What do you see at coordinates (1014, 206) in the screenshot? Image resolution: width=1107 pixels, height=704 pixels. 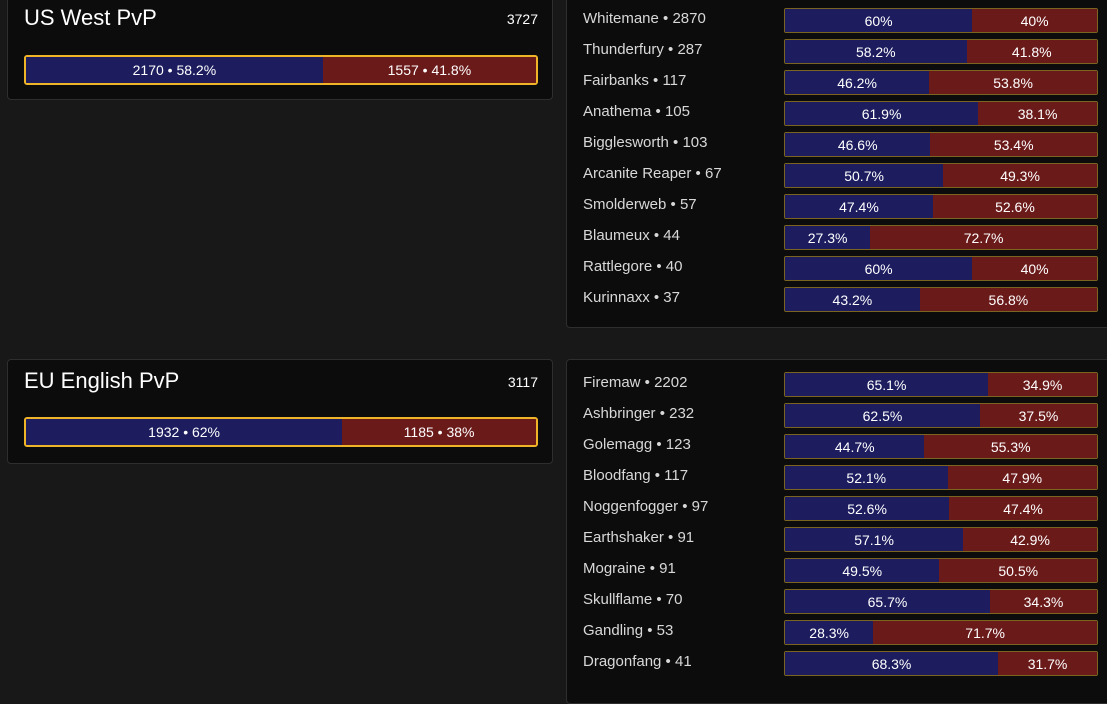 I see `horde-segment: 52.6%` at bounding box center [1014, 206].